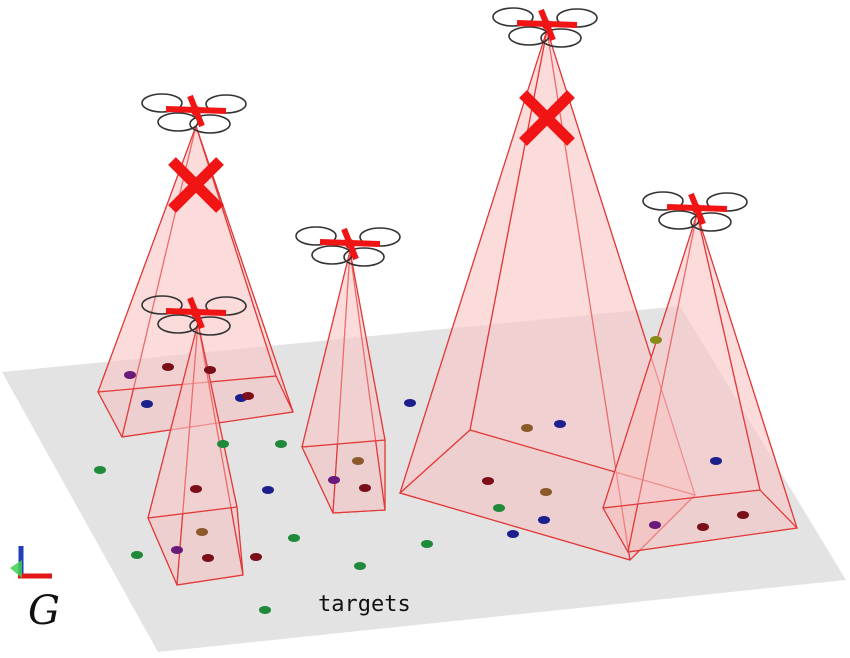  I want to click on targets-label: targets, so click(364, 604).